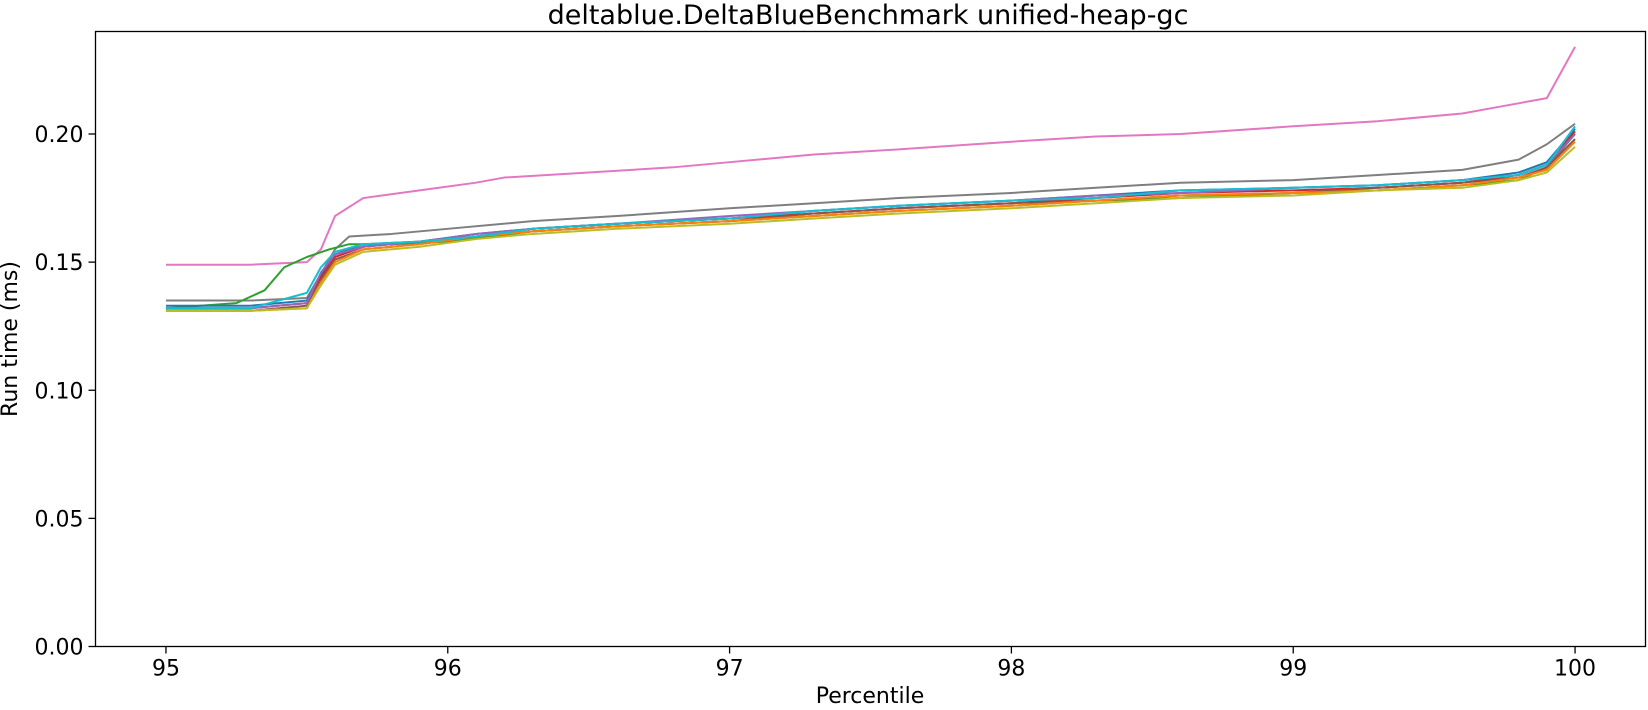 The height and width of the screenshot is (710, 1648). I want to click on y-tick-label: 0.05, so click(59, 519).